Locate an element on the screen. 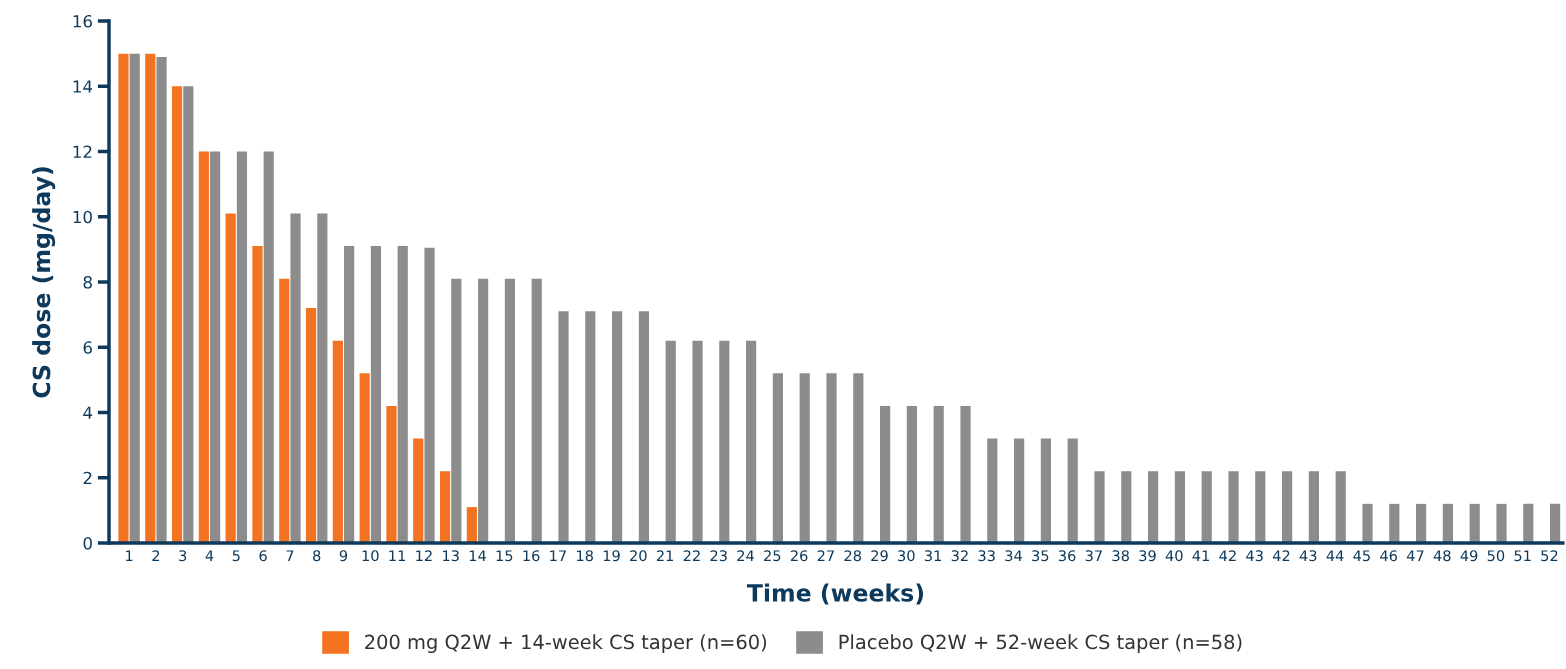 This screenshot has height=669, width=1566. x-tick-label: 7 is located at coordinates (290, 556).